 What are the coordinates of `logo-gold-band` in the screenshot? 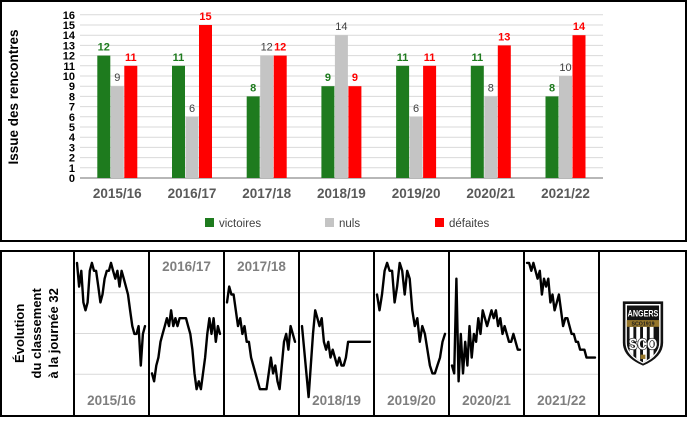 It's located at (642, 323).